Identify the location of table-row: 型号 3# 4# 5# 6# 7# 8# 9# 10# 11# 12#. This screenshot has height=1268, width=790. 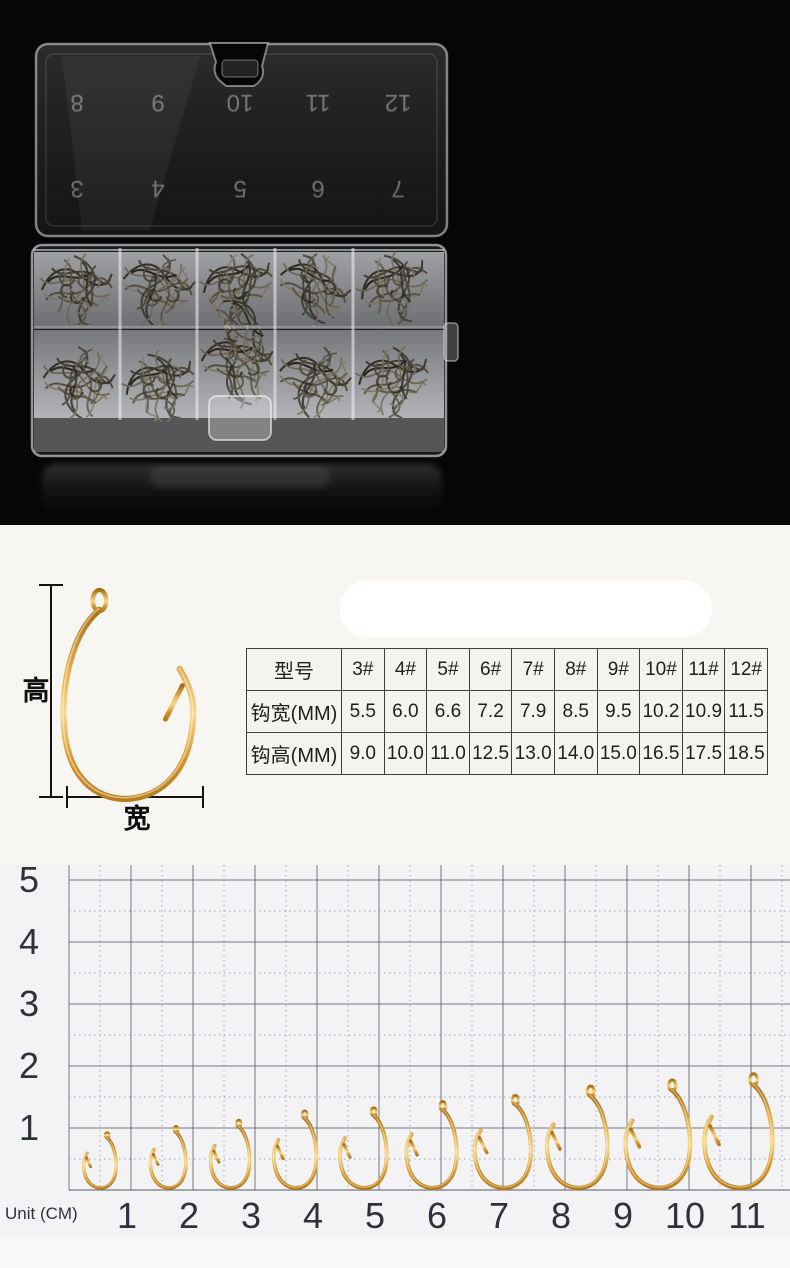
(507, 669).